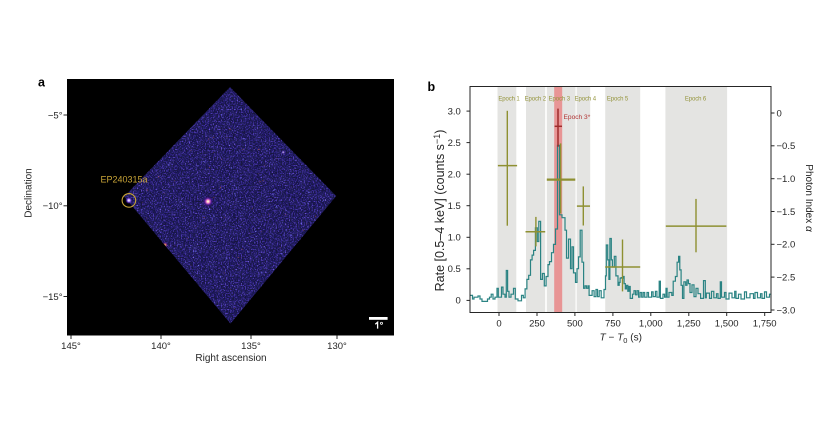 This screenshot has width=837, height=426. I want to click on svg-text: −0.5, so click(786, 146).